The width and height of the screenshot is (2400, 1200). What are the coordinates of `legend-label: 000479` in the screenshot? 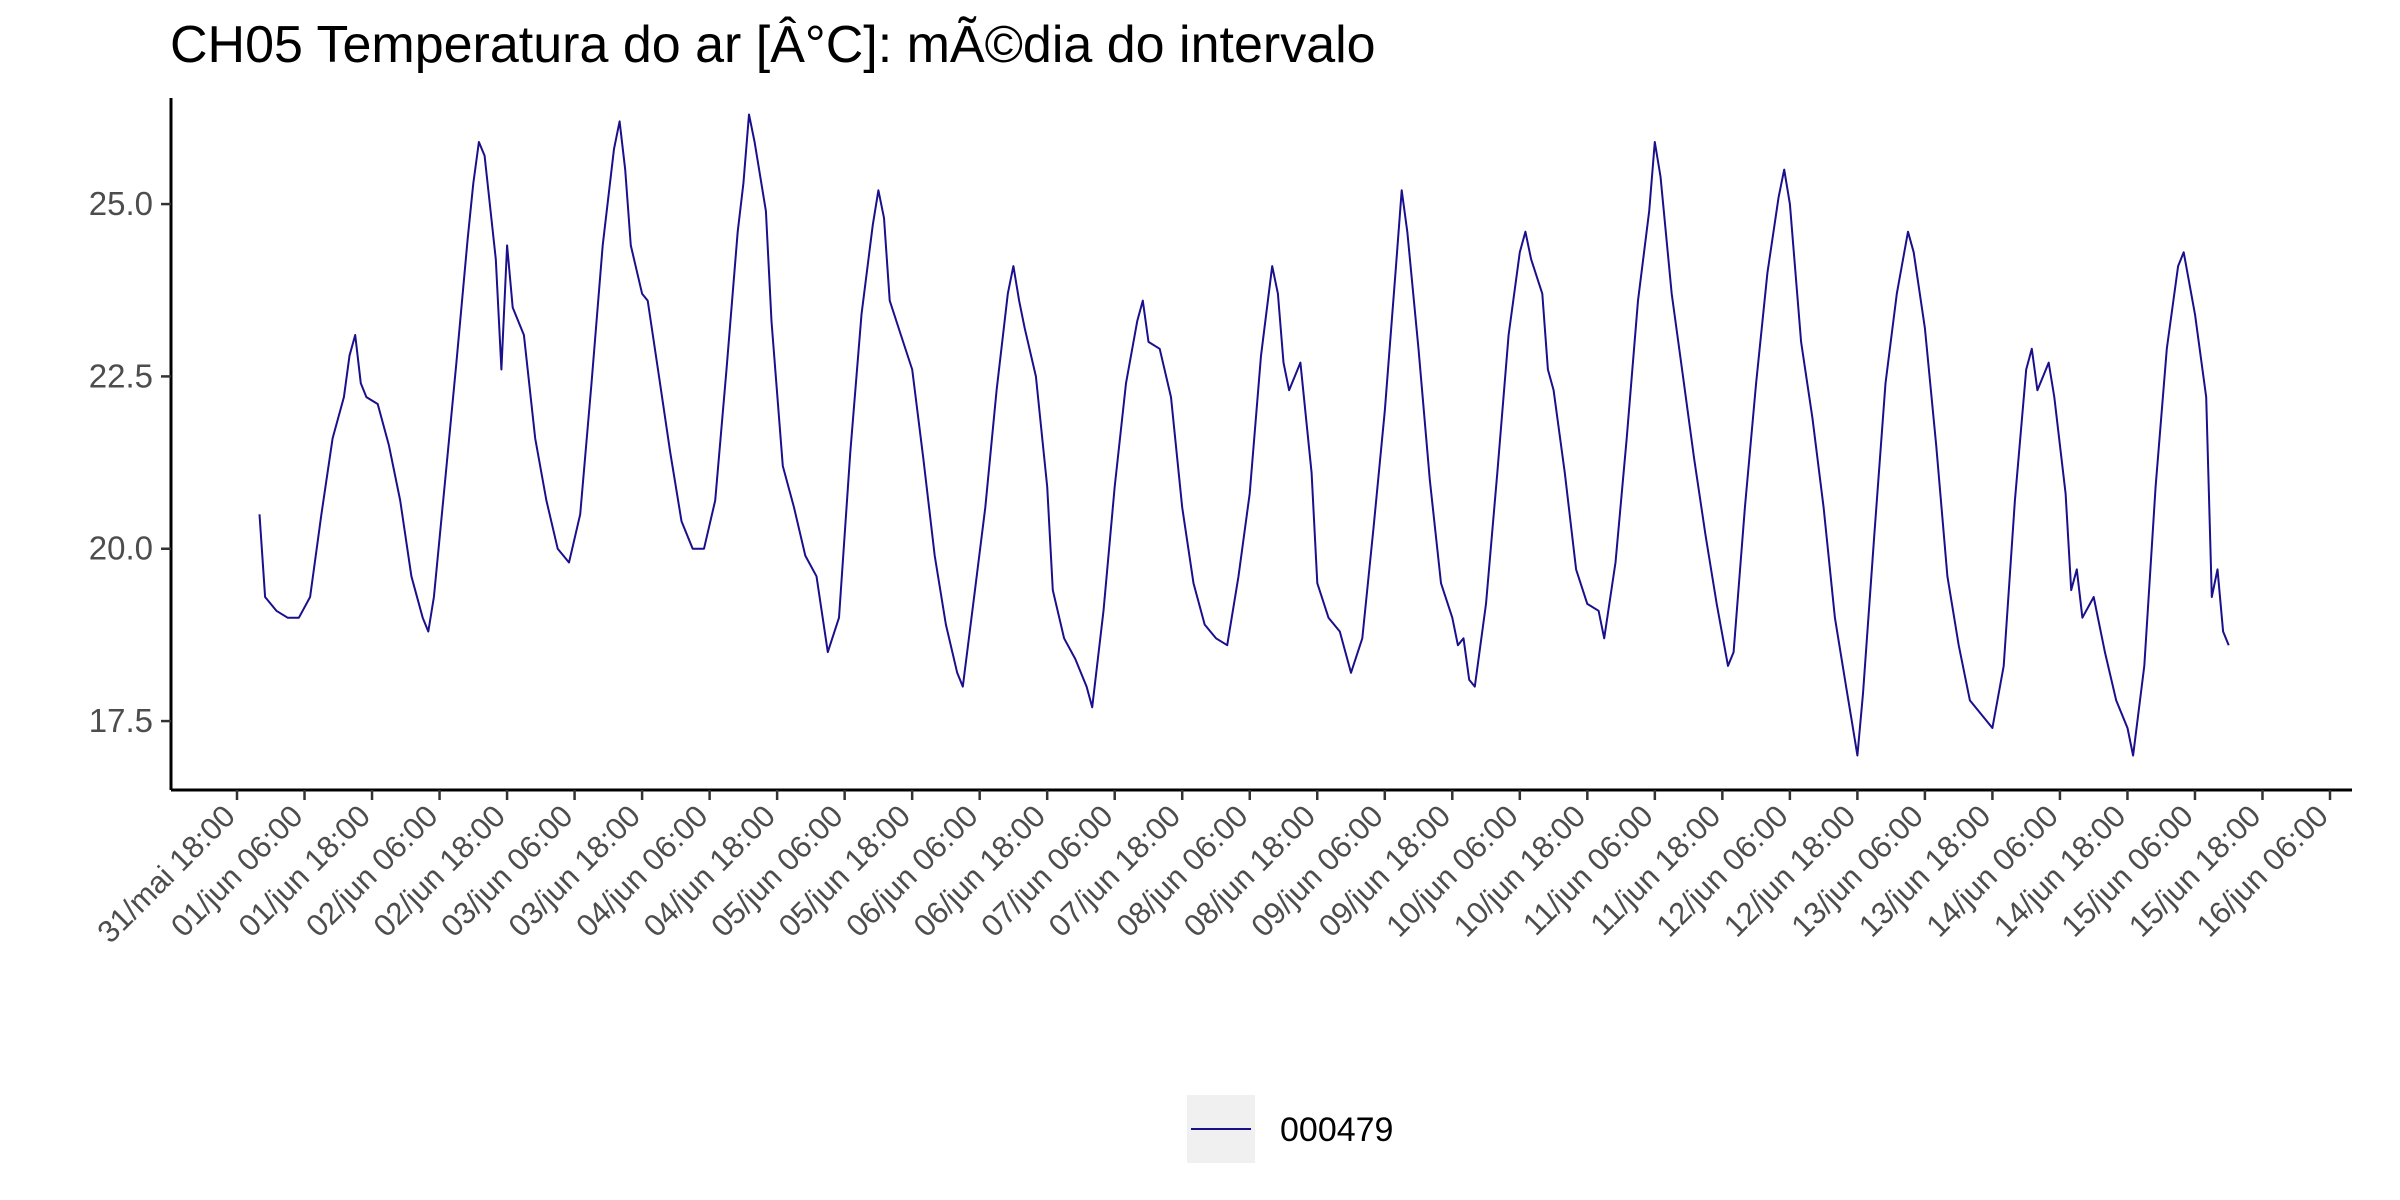 It's located at (1336, 1130).